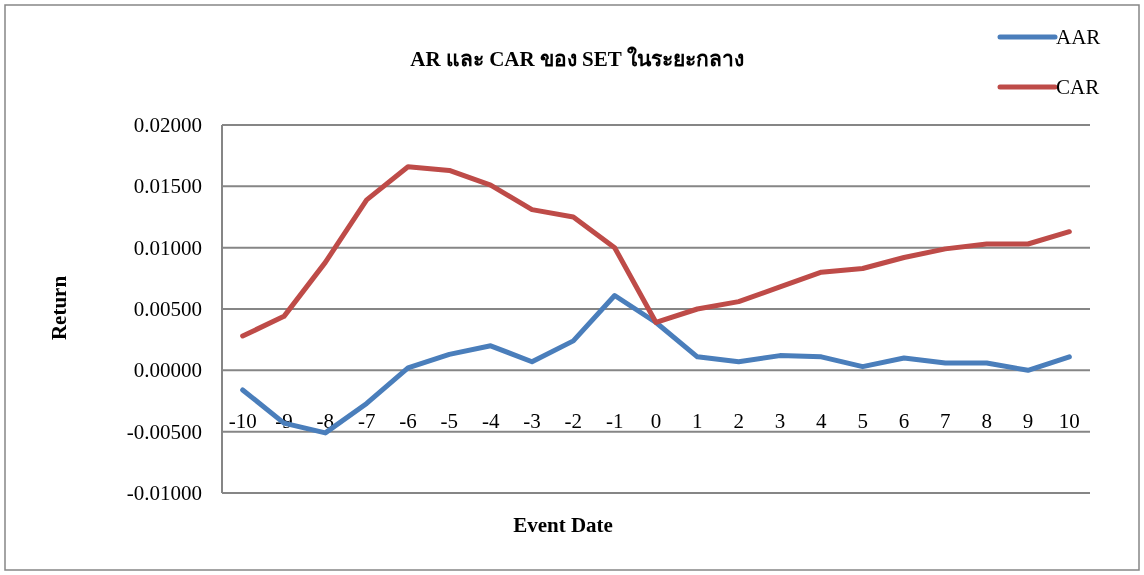 Image resolution: width=1144 pixels, height=575 pixels. Describe the element at coordinates (242, 421) in the screenshot. I see `x-tick-label: -10` at that location.